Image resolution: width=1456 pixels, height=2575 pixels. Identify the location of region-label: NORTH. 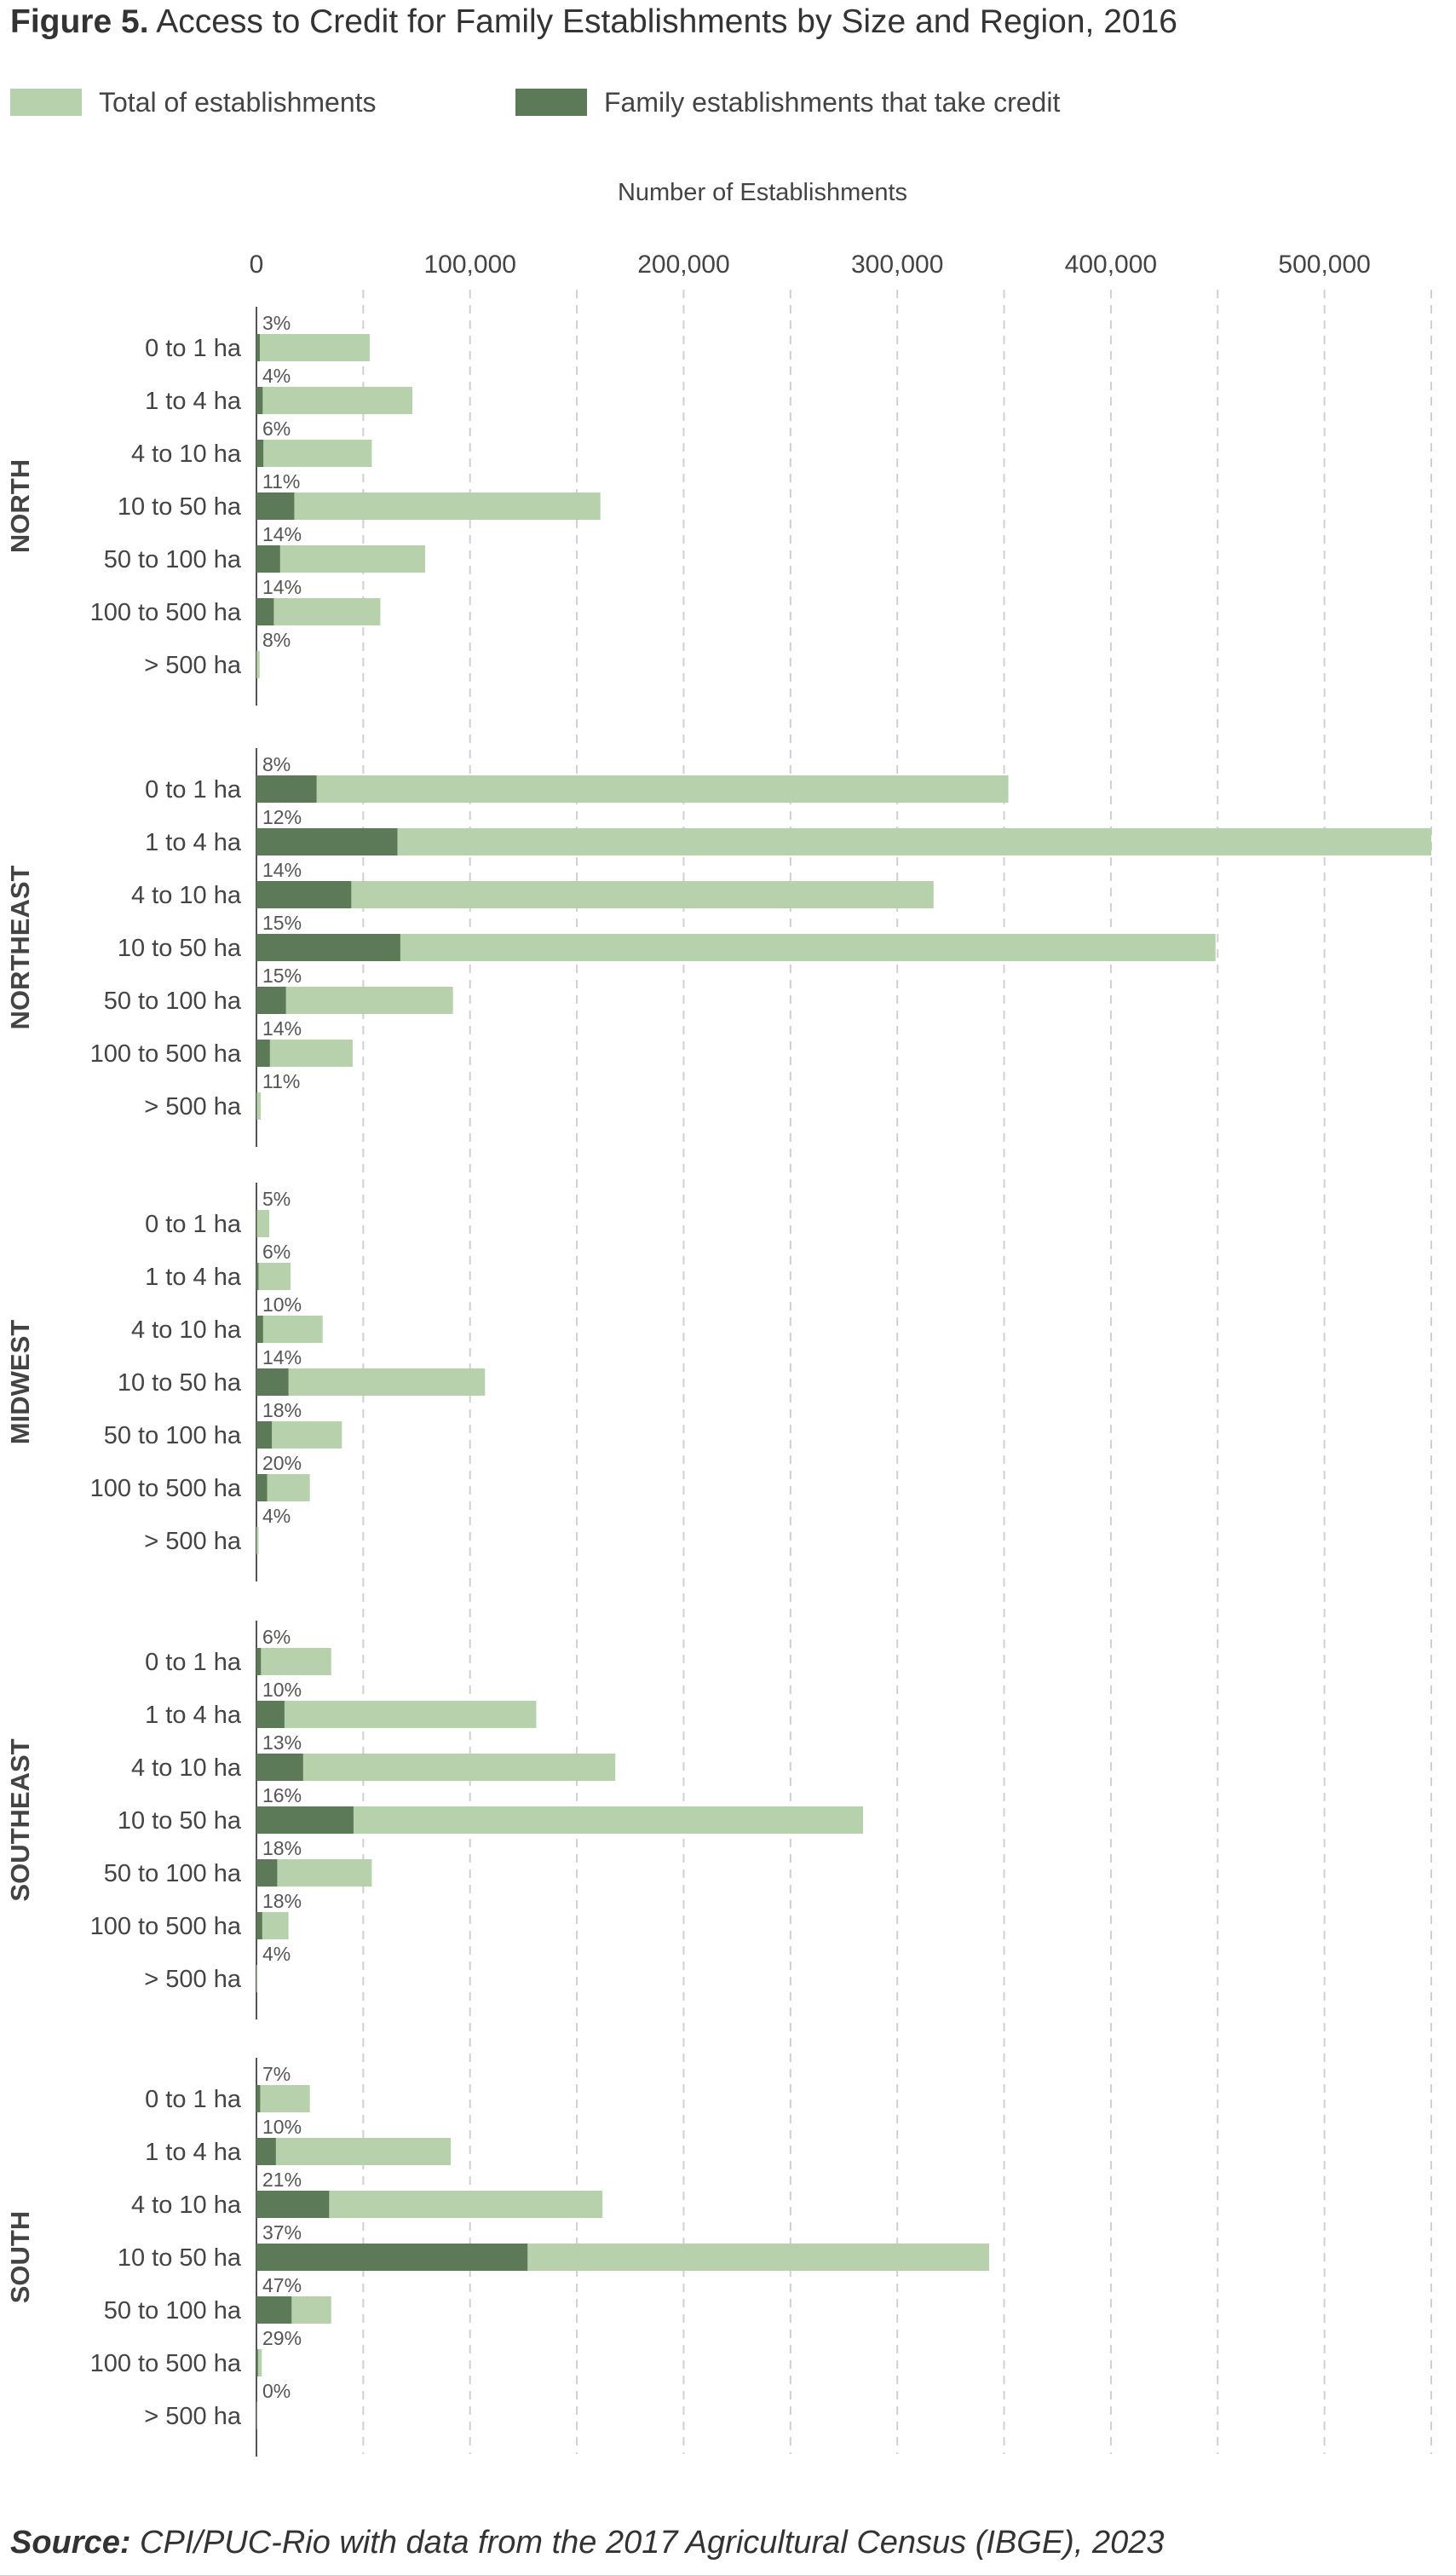
(20, 506).